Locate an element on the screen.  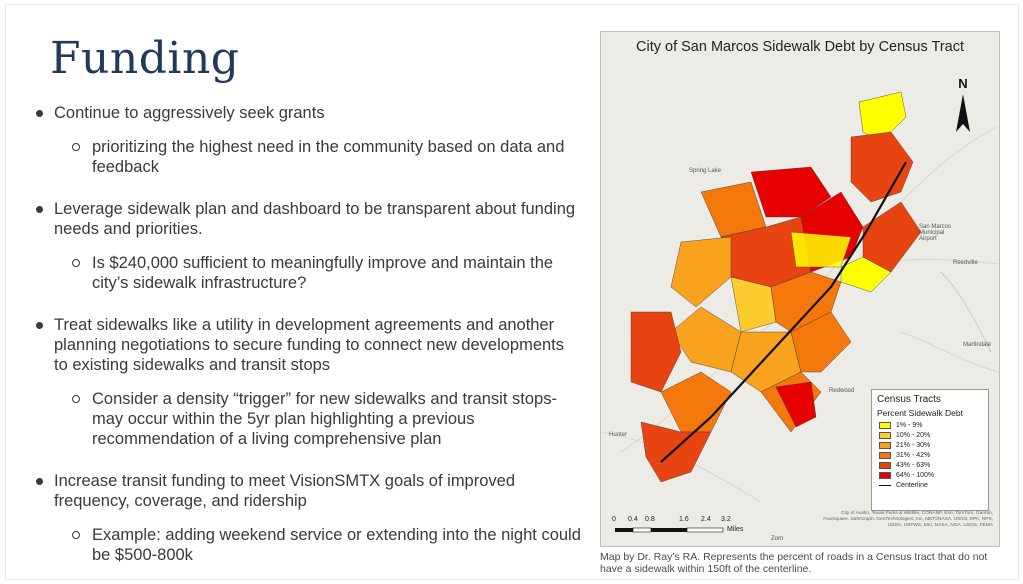
legend-item: 1% - 9% is located at coordinates (933, 425).